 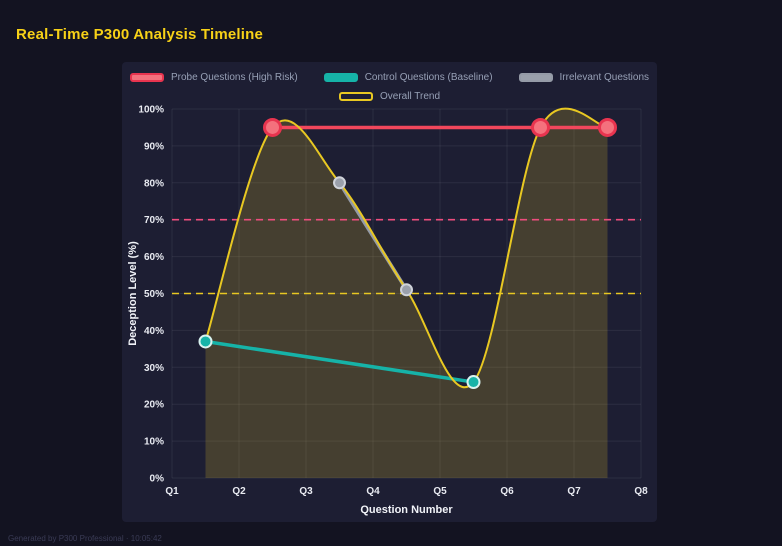 I want to click on legend-item-overall: Overall Trend, so click(x=389, y=96).